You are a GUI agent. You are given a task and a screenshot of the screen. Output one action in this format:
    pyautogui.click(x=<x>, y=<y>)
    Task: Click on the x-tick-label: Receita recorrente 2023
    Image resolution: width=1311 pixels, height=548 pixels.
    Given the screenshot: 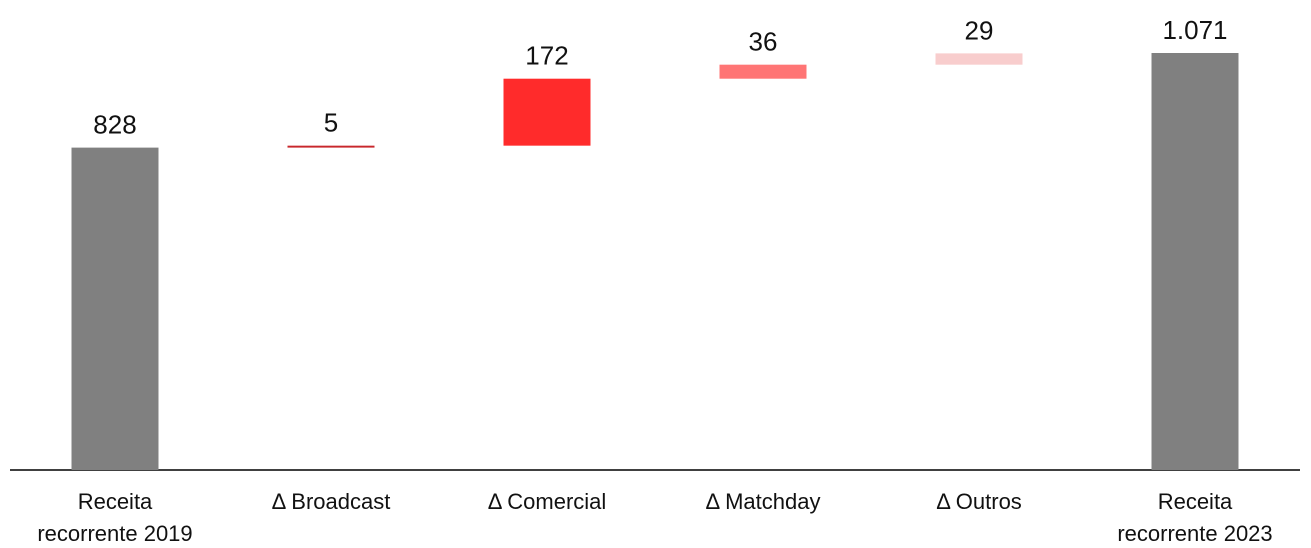 What is the action you would take?
    pyautogui.click(x=1195, y=517)
    